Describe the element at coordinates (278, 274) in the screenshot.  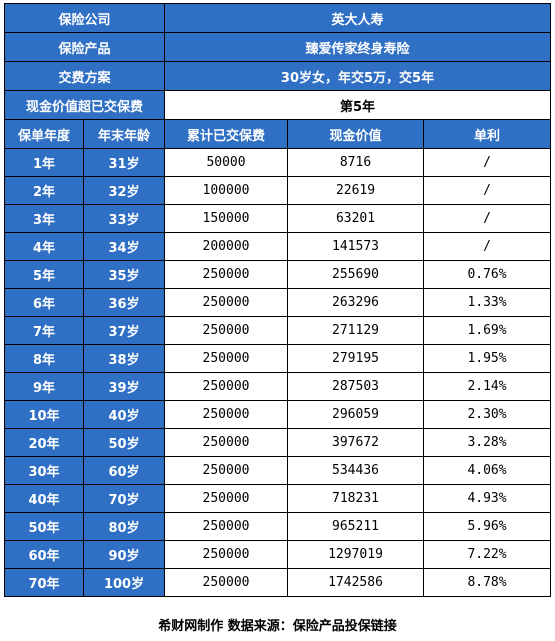
I see `table-row: 5年 35岁 250000 255690 0.76%` at that location.